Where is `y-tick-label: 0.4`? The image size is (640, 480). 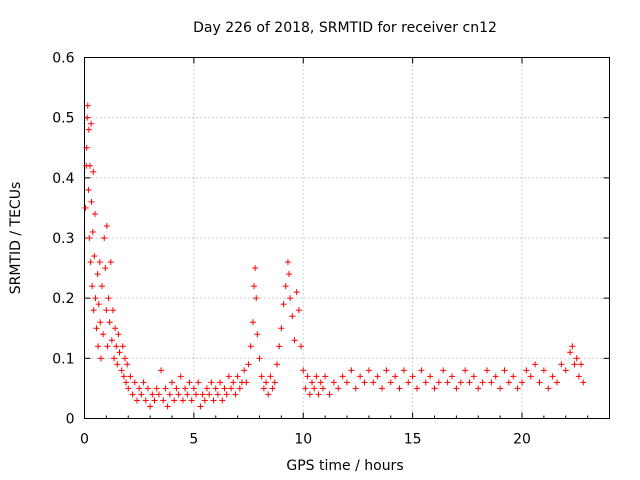
y-tick-label: 0.4 is located at coordinates (63, 179).